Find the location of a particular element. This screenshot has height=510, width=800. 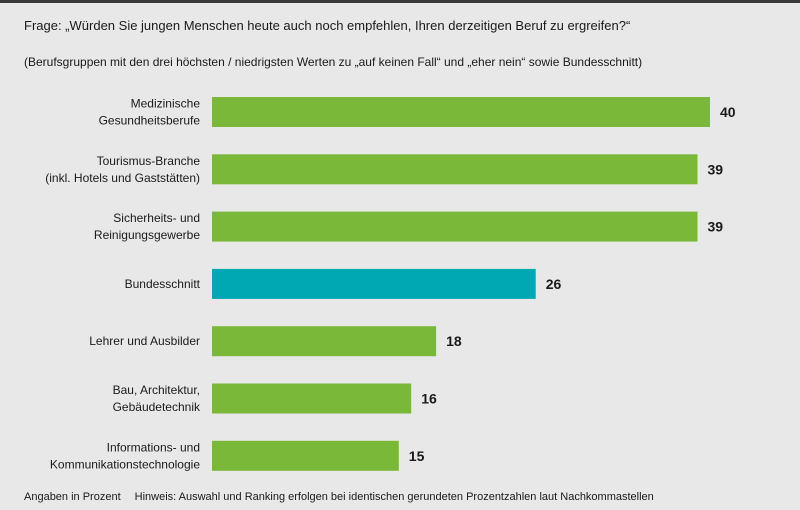

value-label-5: 16 is located at coordinates (429, 399).